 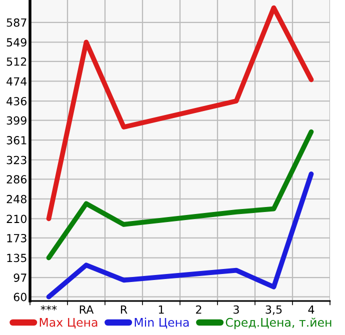 I want to click on y-tick-label: 286, so click(x=16, y=179).